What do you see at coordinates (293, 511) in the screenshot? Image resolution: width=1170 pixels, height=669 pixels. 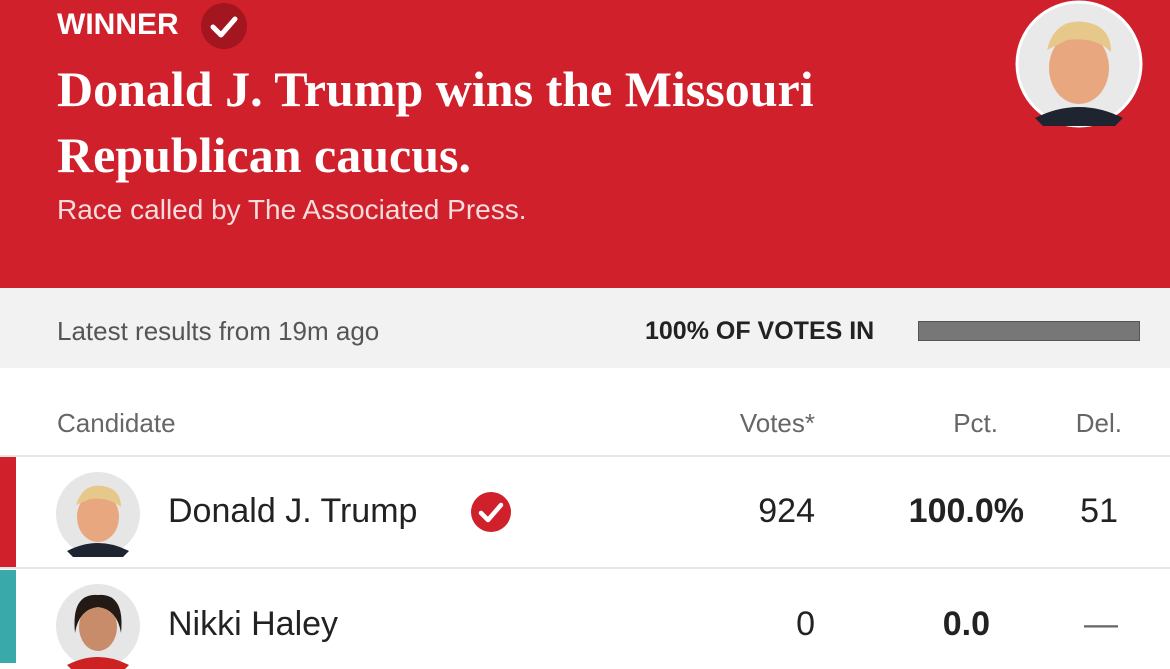 I see `candidate-name: Donald J. Trump` at bounding box center [293, 511].